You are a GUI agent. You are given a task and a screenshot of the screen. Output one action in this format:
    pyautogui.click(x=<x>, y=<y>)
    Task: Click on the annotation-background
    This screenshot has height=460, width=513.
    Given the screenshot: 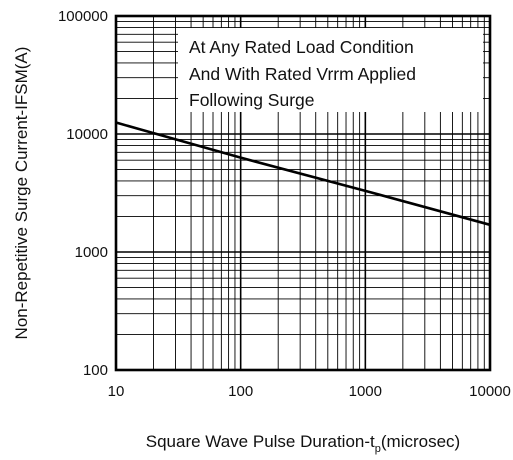 What is the action you would take?
    pyautogui.click(x=330, y=70)
    